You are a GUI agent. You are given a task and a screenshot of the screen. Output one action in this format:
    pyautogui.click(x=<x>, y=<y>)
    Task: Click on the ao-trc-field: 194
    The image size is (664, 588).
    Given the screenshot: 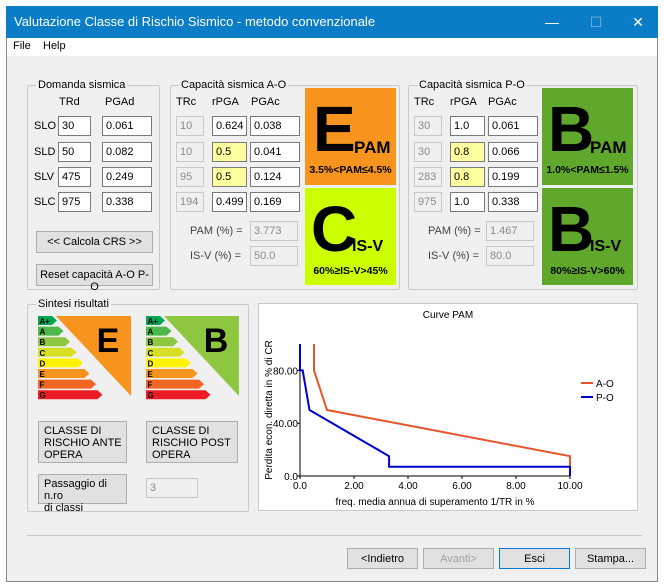 What is the action you would take?
    pyautogui.click(x=190, y=202)
    